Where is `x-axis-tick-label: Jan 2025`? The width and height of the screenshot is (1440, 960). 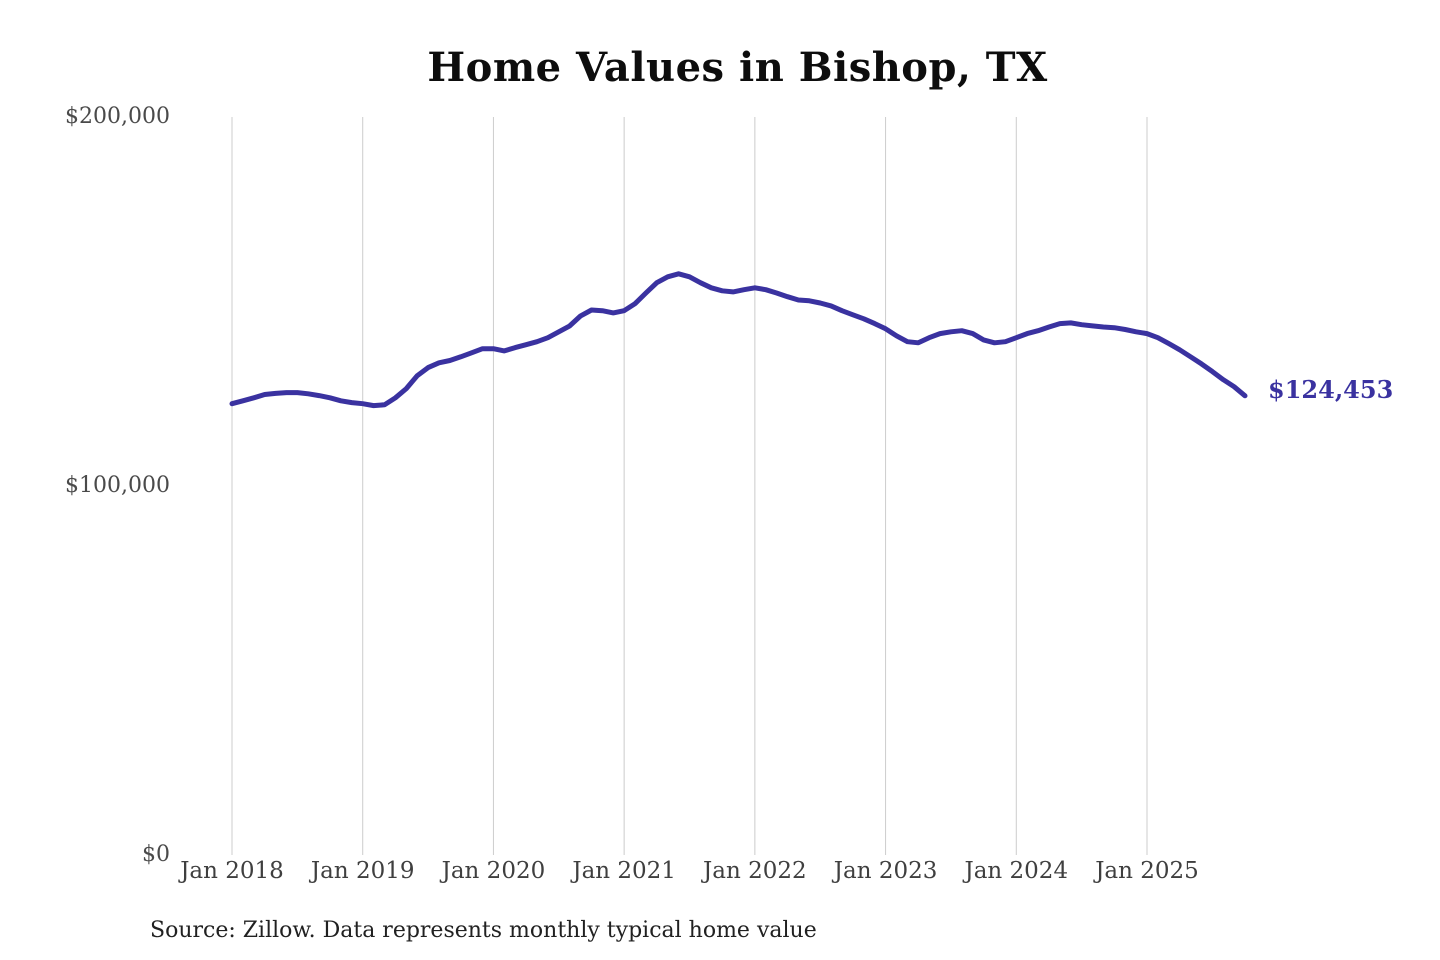
x-axis-tick-label: Jan 2025 is located at coordinates (1147, 871).